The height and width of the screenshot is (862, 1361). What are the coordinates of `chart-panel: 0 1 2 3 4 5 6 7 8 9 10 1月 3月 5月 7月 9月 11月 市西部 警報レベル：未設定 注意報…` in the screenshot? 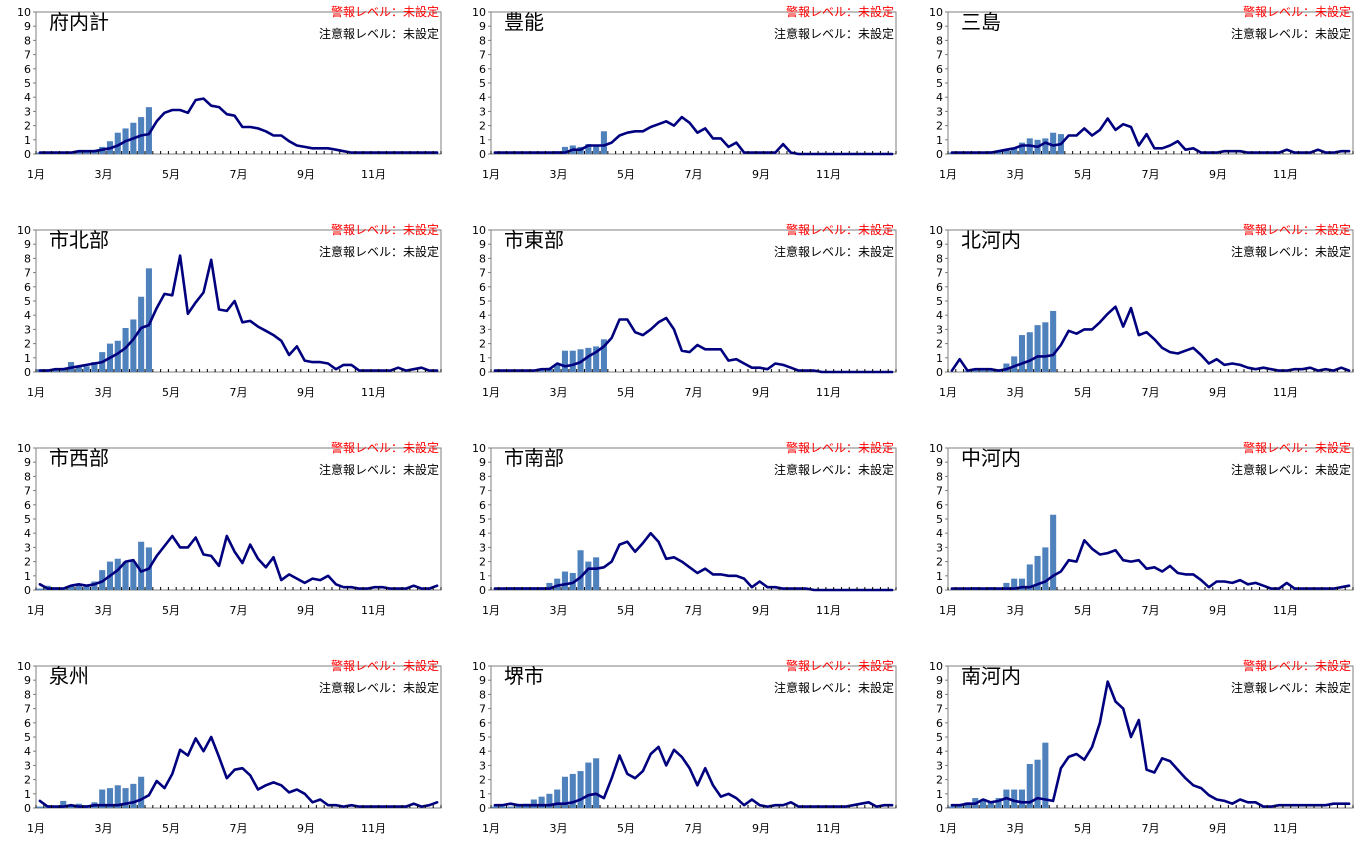 It's located at (226, 540).